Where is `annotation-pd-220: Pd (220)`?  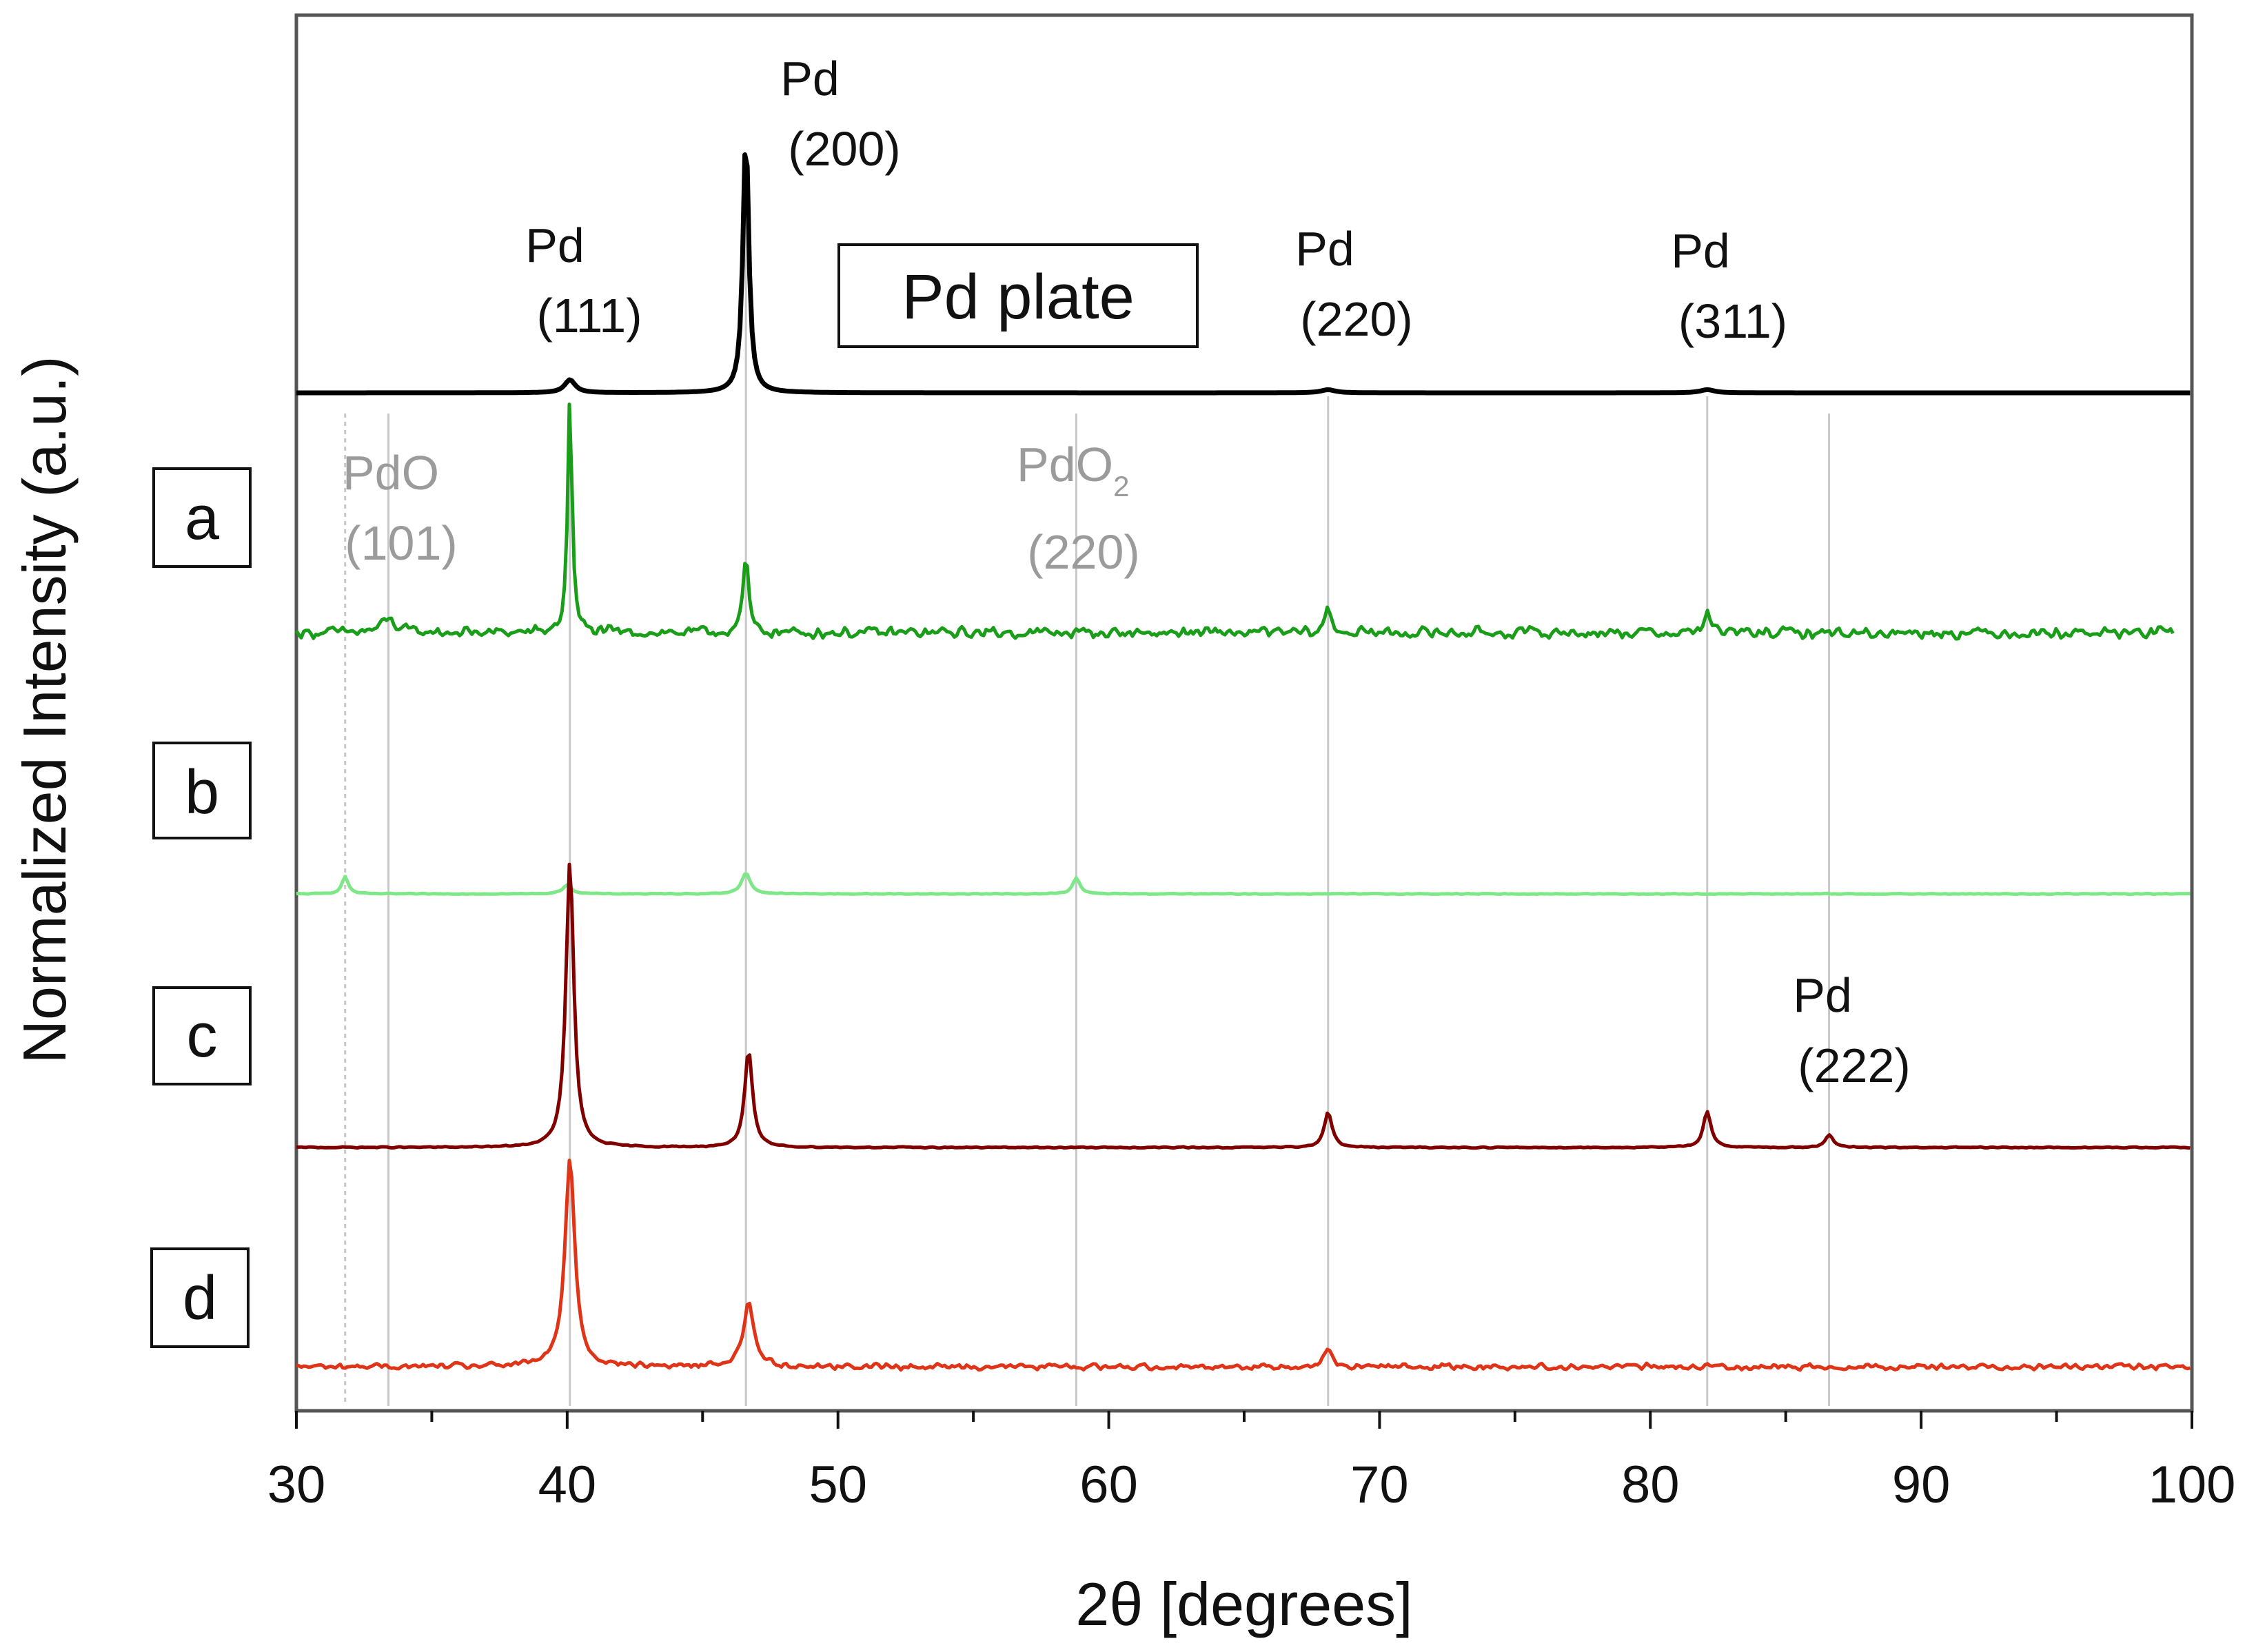 annotation-pd-220: Pd (220) is located at coordinates (1354, 284).